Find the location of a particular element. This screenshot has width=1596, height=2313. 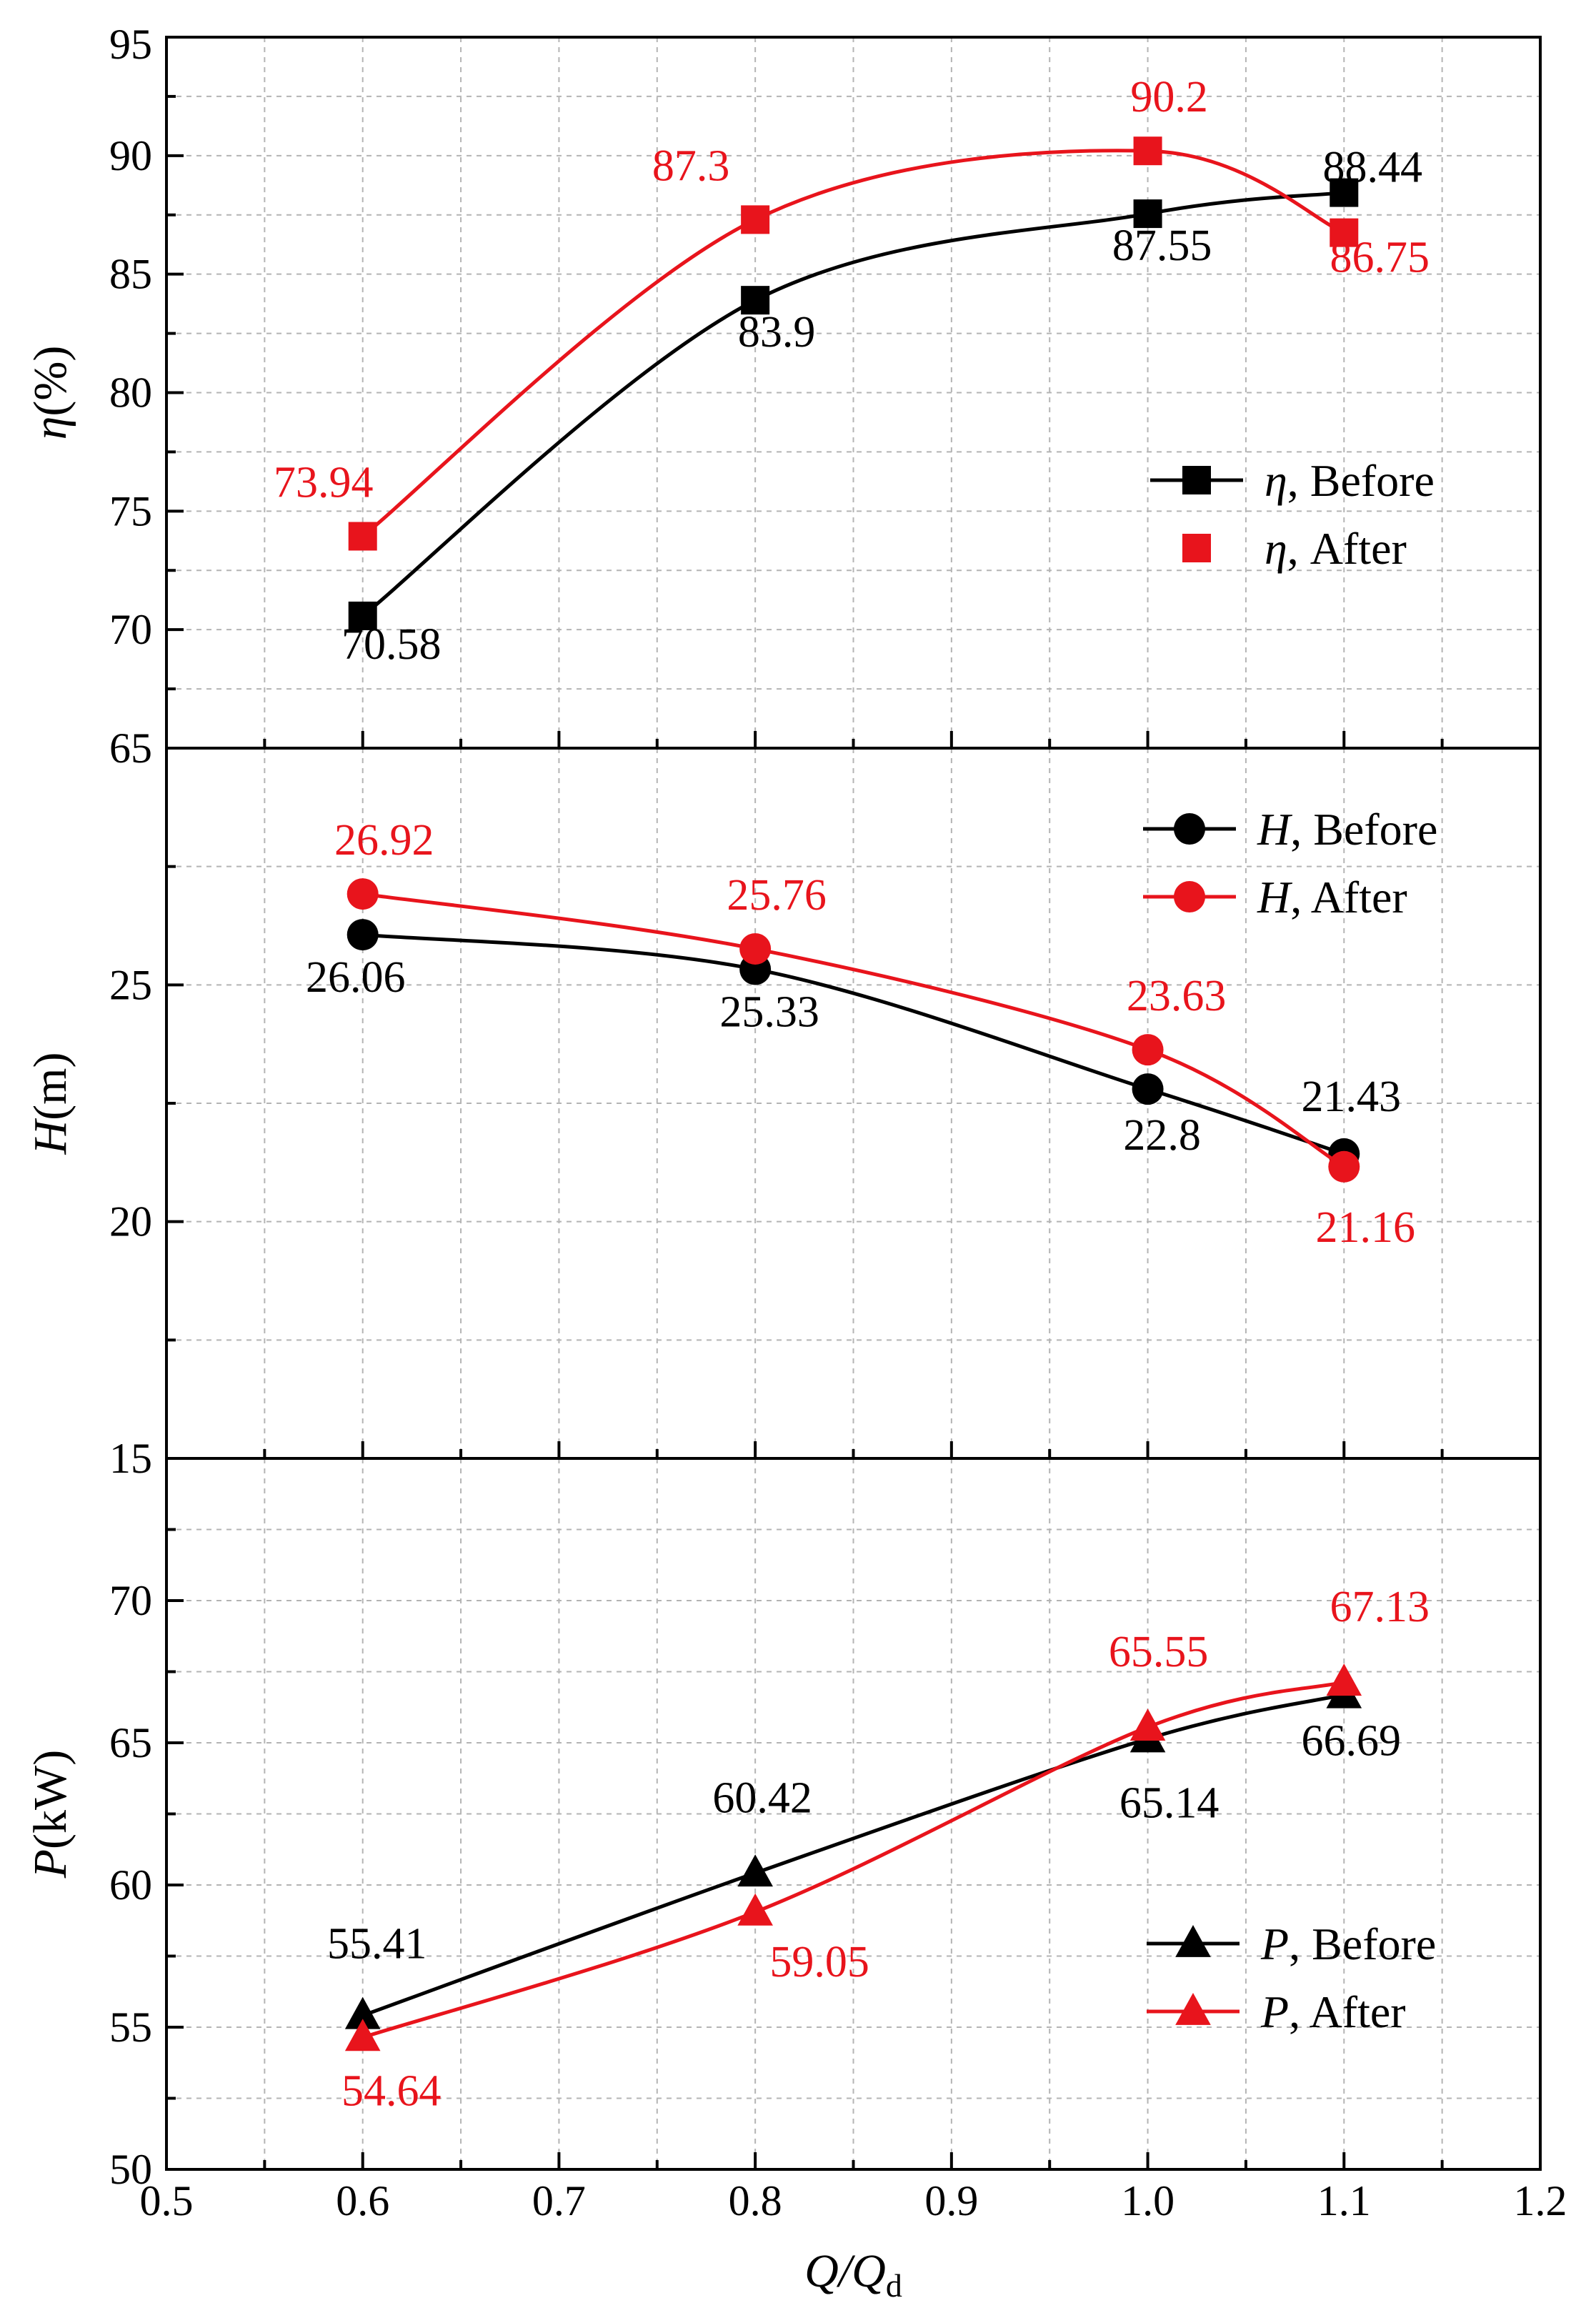

y-axis-label: P(kW) is located at coordinates (50, 1814).